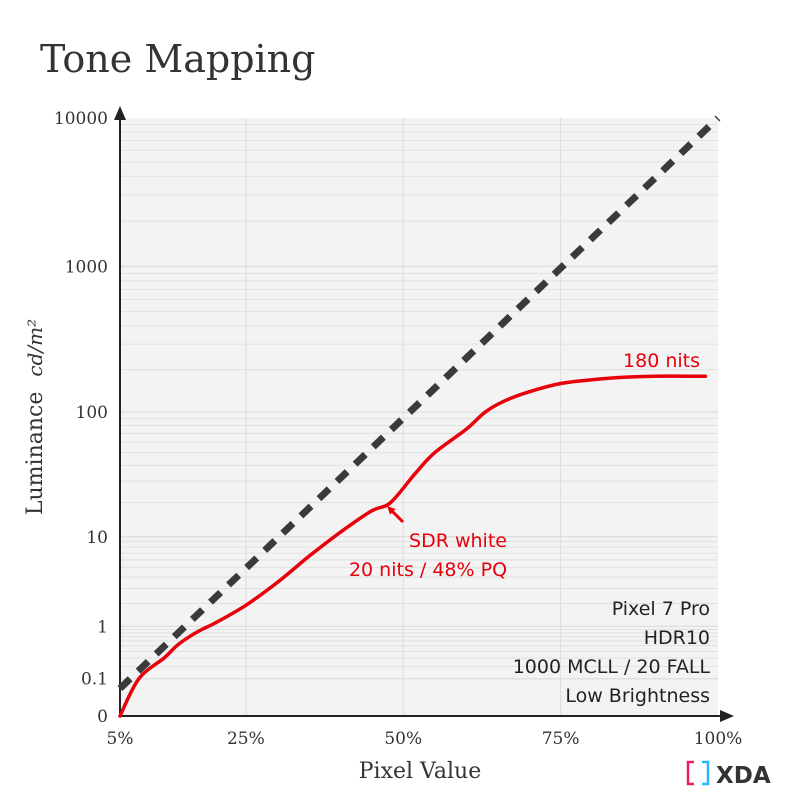  What do you see at coordinates (102, 717) in the screenshot?
I see `y-tick-label: 0` at bounding box center [102, 717].